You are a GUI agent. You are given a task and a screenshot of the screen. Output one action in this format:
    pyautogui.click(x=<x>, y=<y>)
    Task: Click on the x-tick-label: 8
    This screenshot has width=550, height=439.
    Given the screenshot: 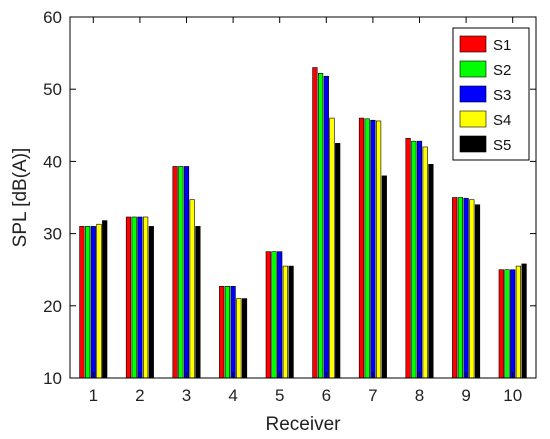 What is the action you would take?
    pyautogui.click(x=419, y=395)
    